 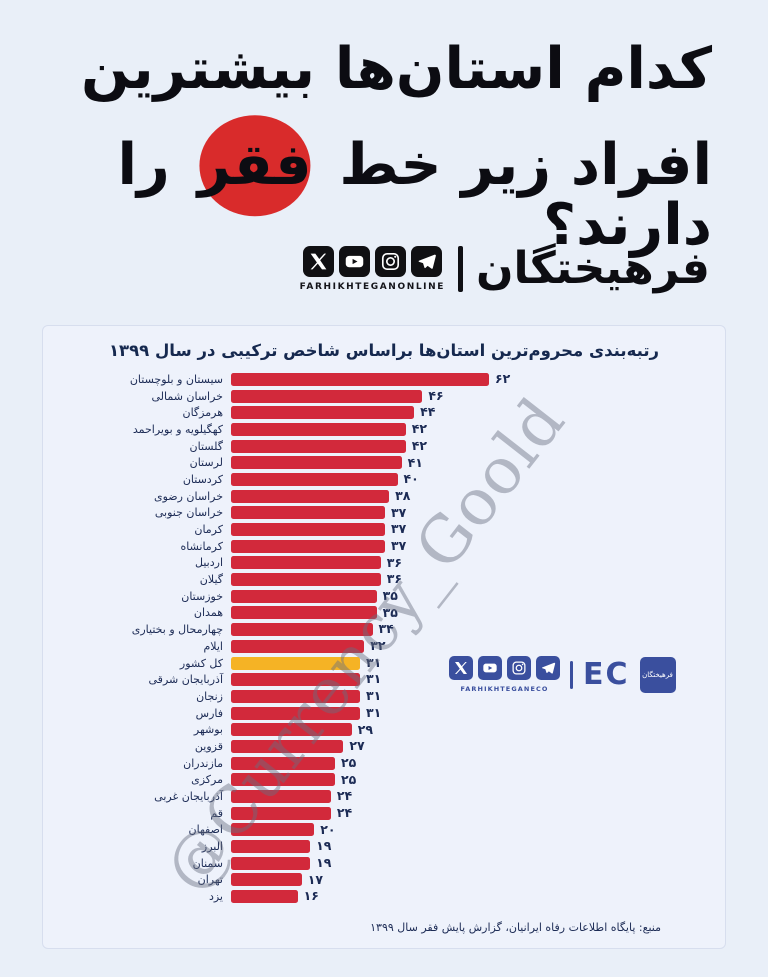 What do you see at coordinates (188, 513) in the screenshot?
I see `province-label: خراسان جنوبی` at bounding box center [188, 513].